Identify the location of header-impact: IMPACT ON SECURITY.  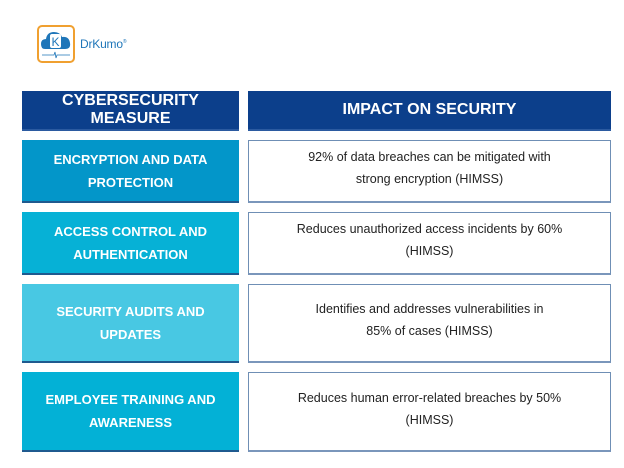
(429, 111).